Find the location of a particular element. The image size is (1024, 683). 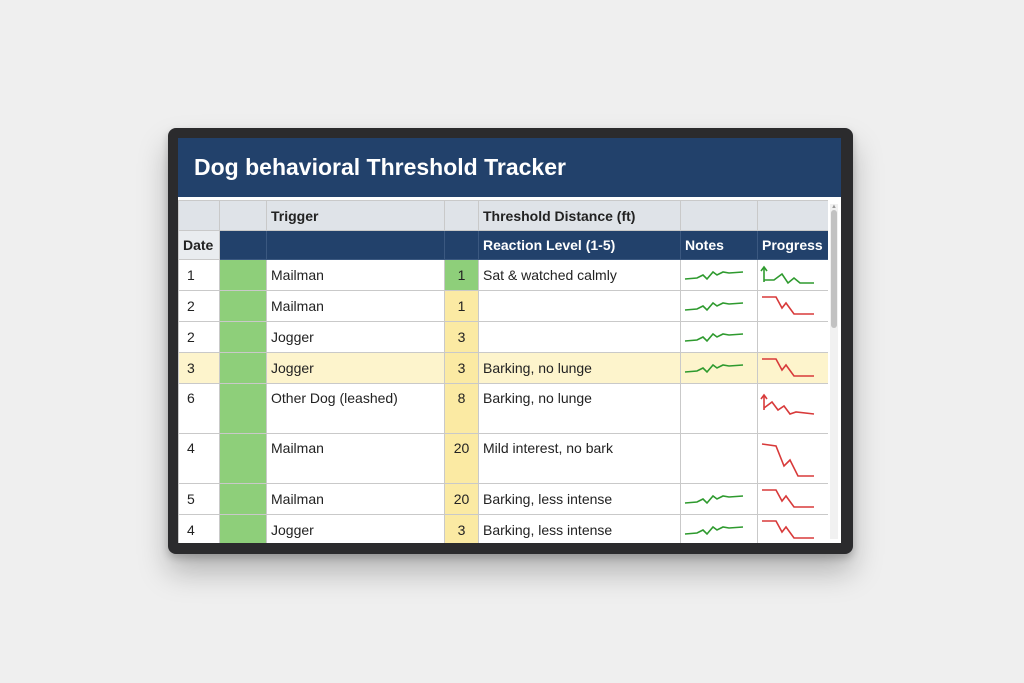

cell-date: 1 is located at coordinates (199, 275).